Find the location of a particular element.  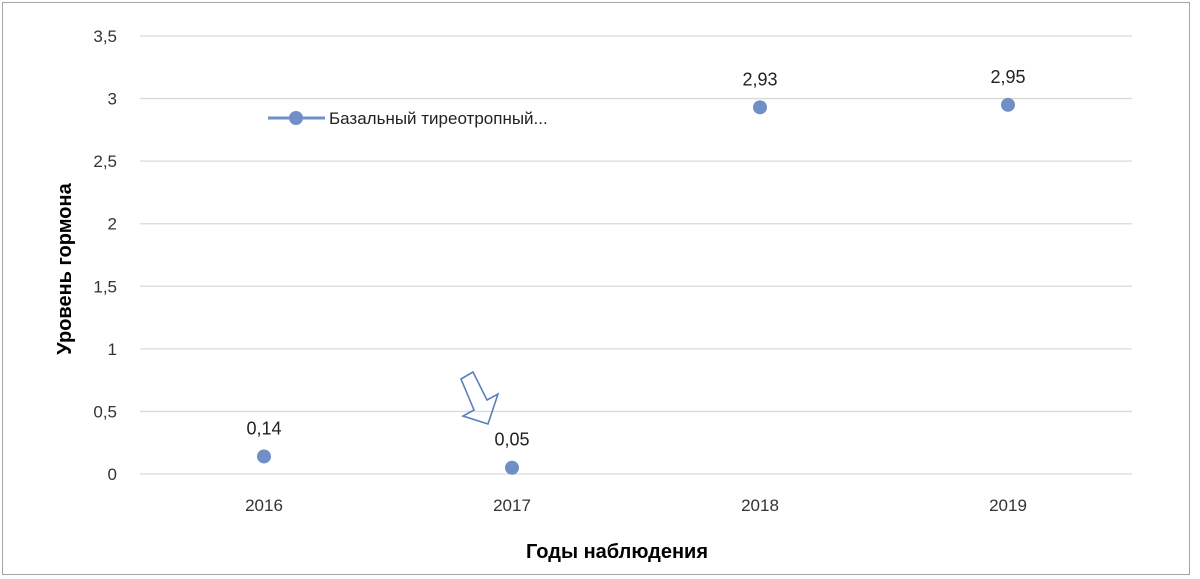

data-label: 0,05 is located at coordinates (511, 440).